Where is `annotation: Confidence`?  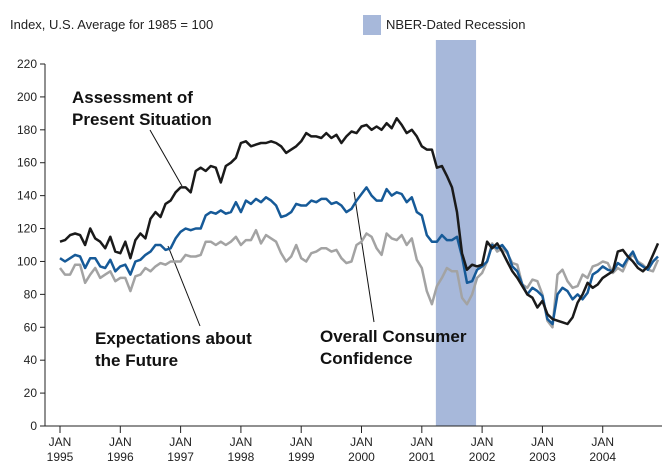 annotation: Confidence is located at coordinates (366, 358).